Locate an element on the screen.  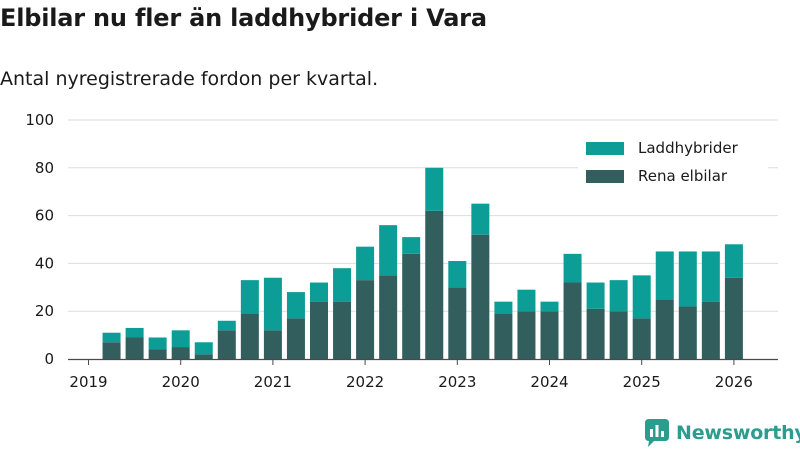
bar-rena-elbilar-2022-q2 is located at coordinates (388, 317).